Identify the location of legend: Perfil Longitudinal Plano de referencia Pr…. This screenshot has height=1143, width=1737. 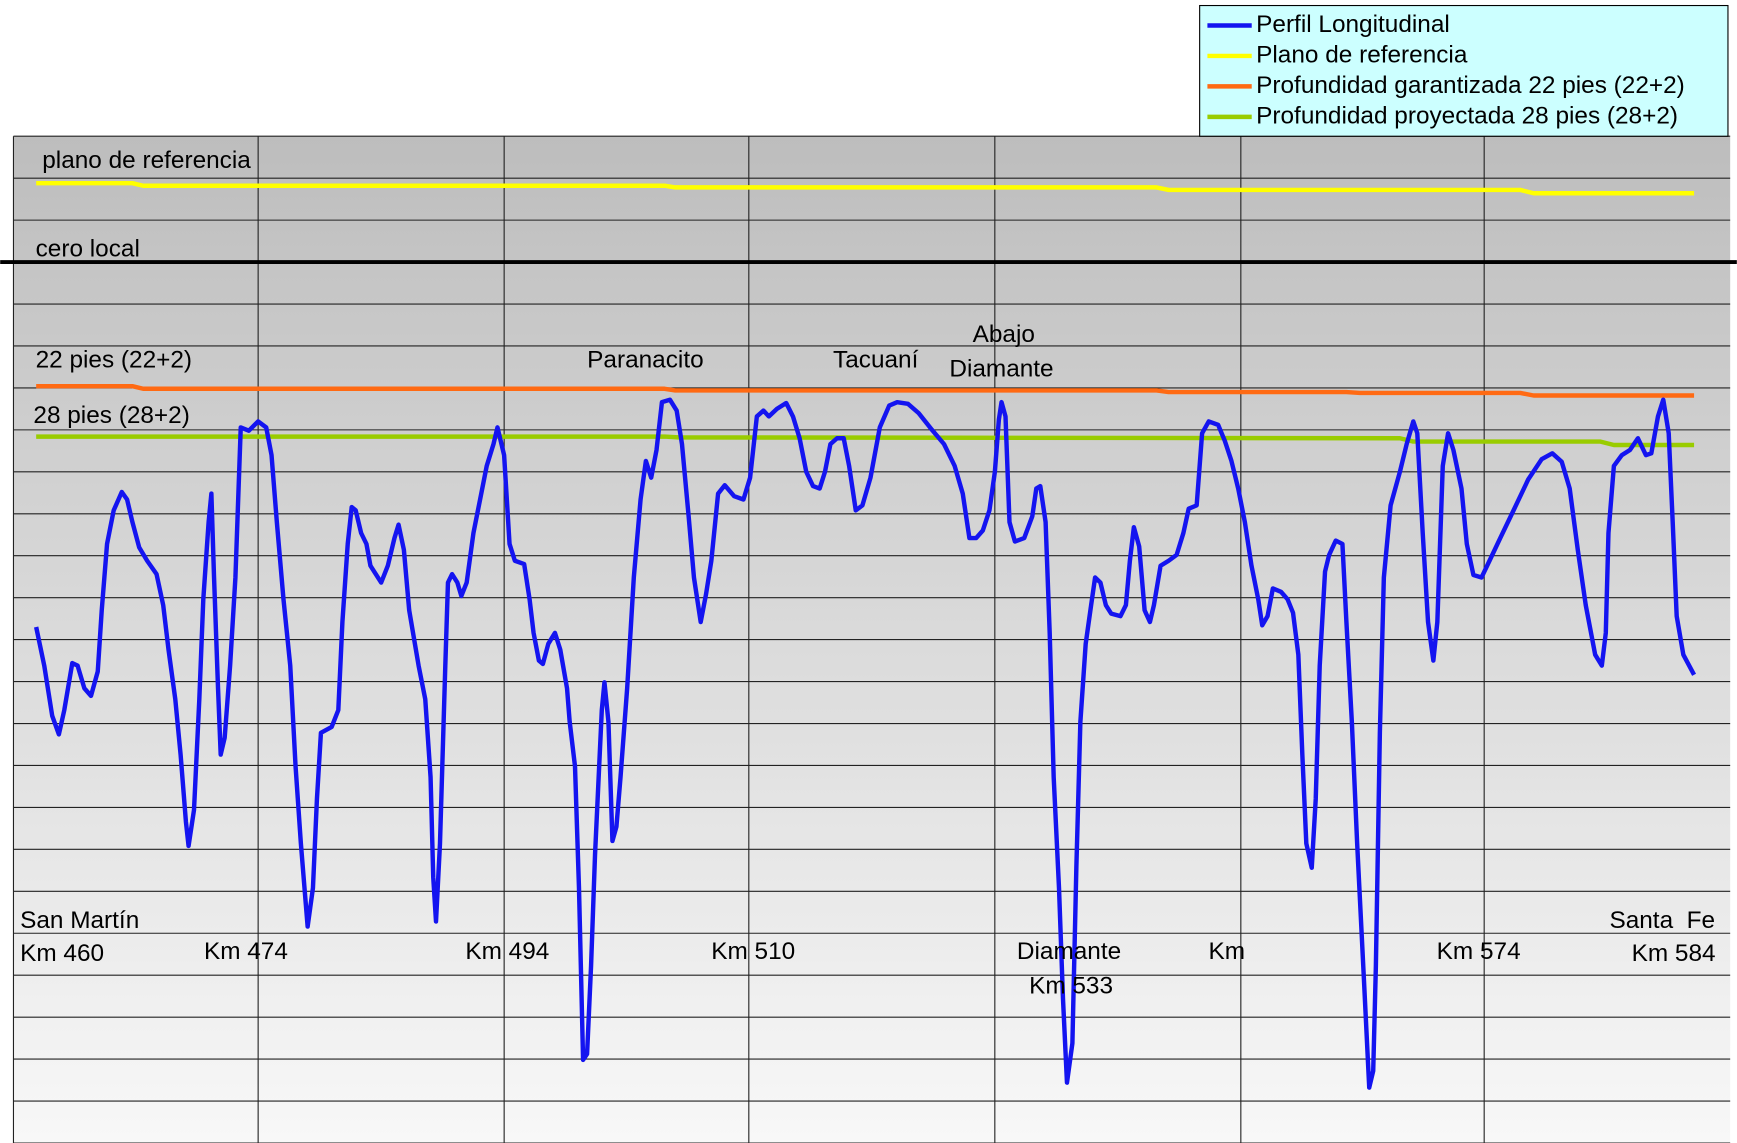
(1464, 70).